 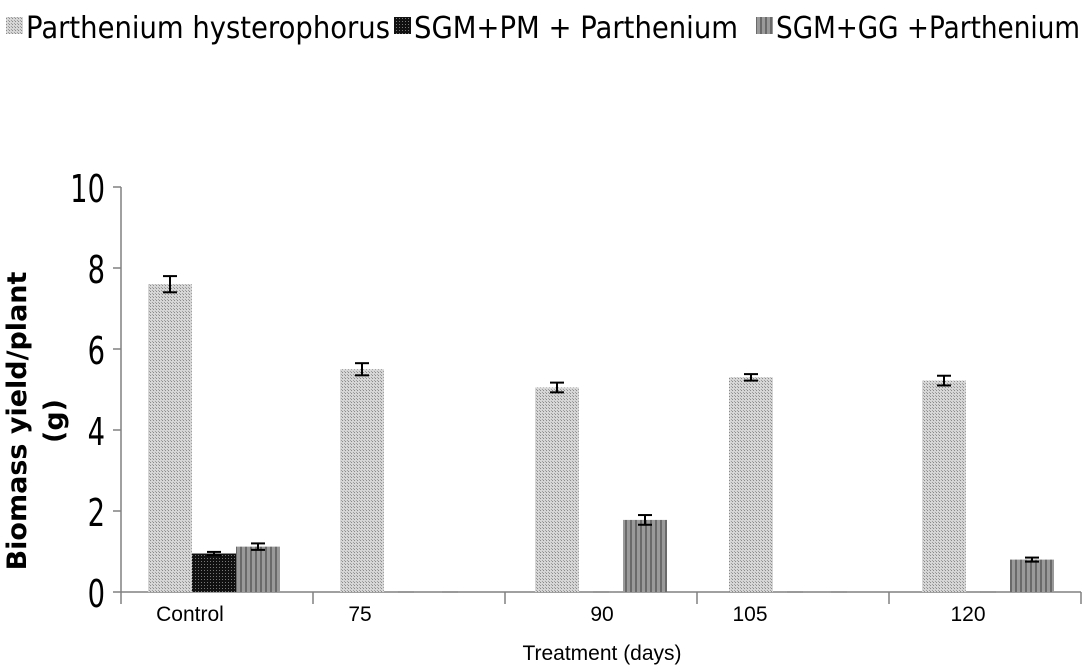 I want to click on legend-item: SGM+GG +Parthenium, so click(x=918, y=28).